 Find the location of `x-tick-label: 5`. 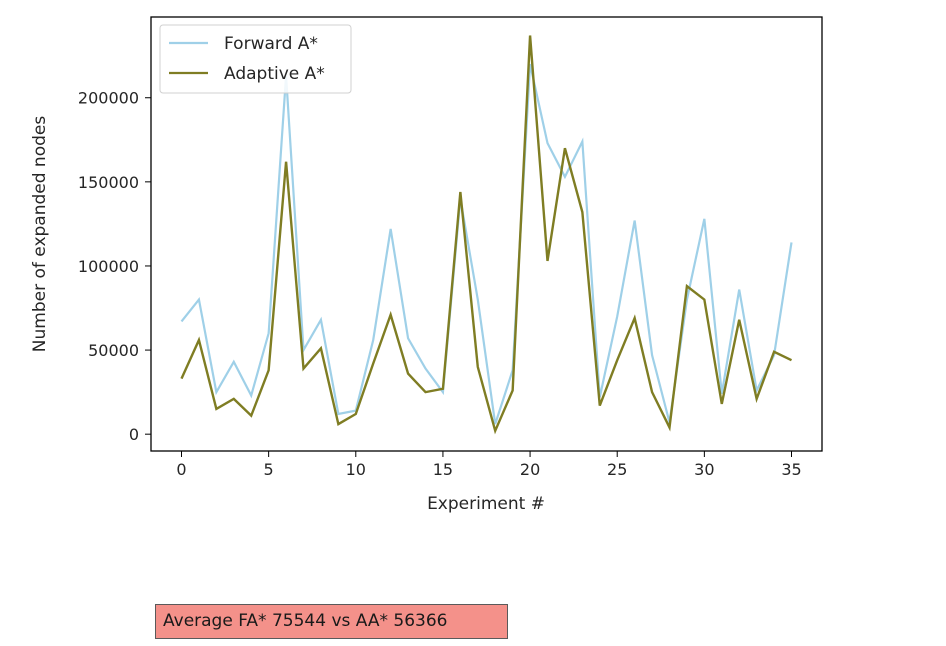

x-tick-label: 5 is located at coordinates (269, 469).